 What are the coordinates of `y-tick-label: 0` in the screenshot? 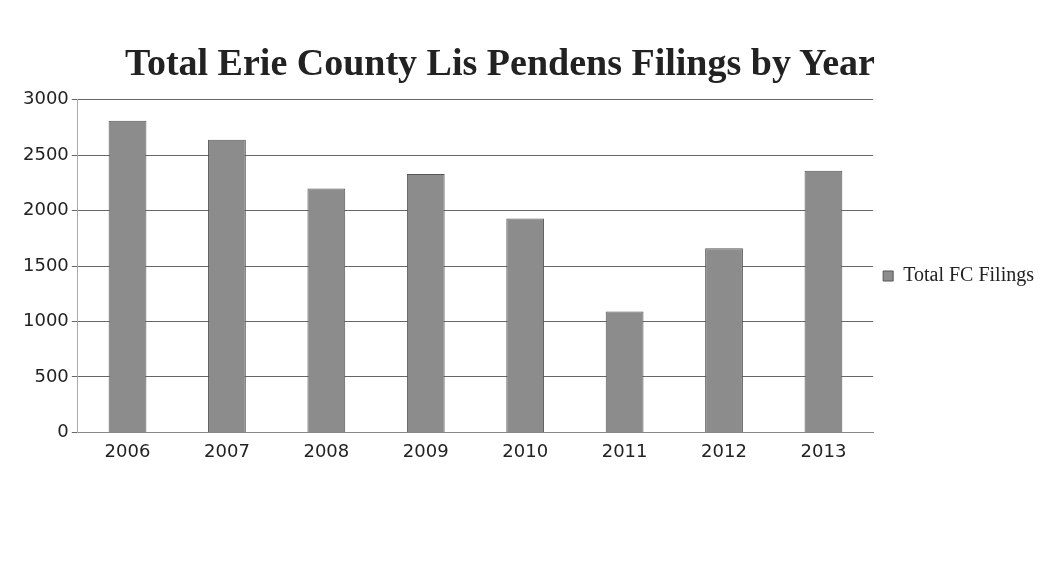 It's located at (63, 431).